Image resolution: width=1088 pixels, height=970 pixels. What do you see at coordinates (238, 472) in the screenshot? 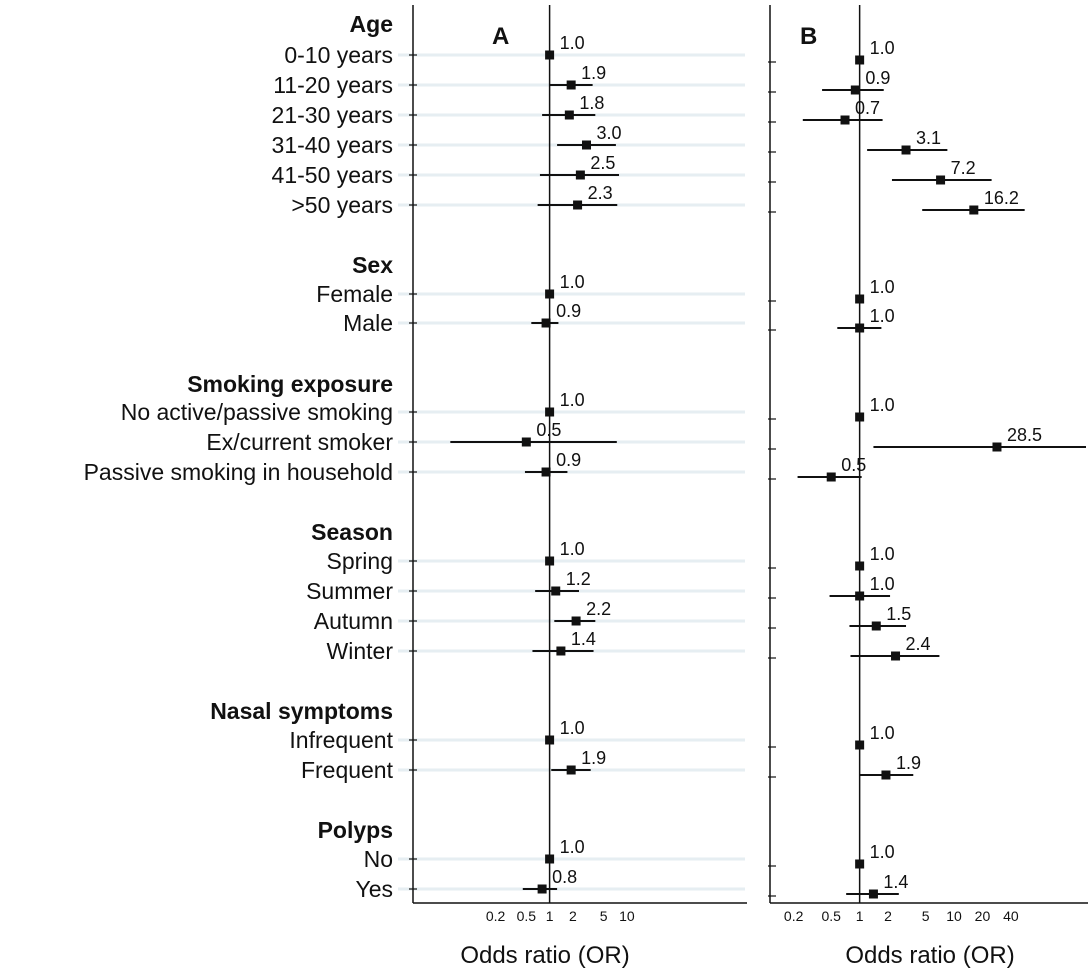
I see `row-label: Passive smoking in household` at bounding box center [238, 472].